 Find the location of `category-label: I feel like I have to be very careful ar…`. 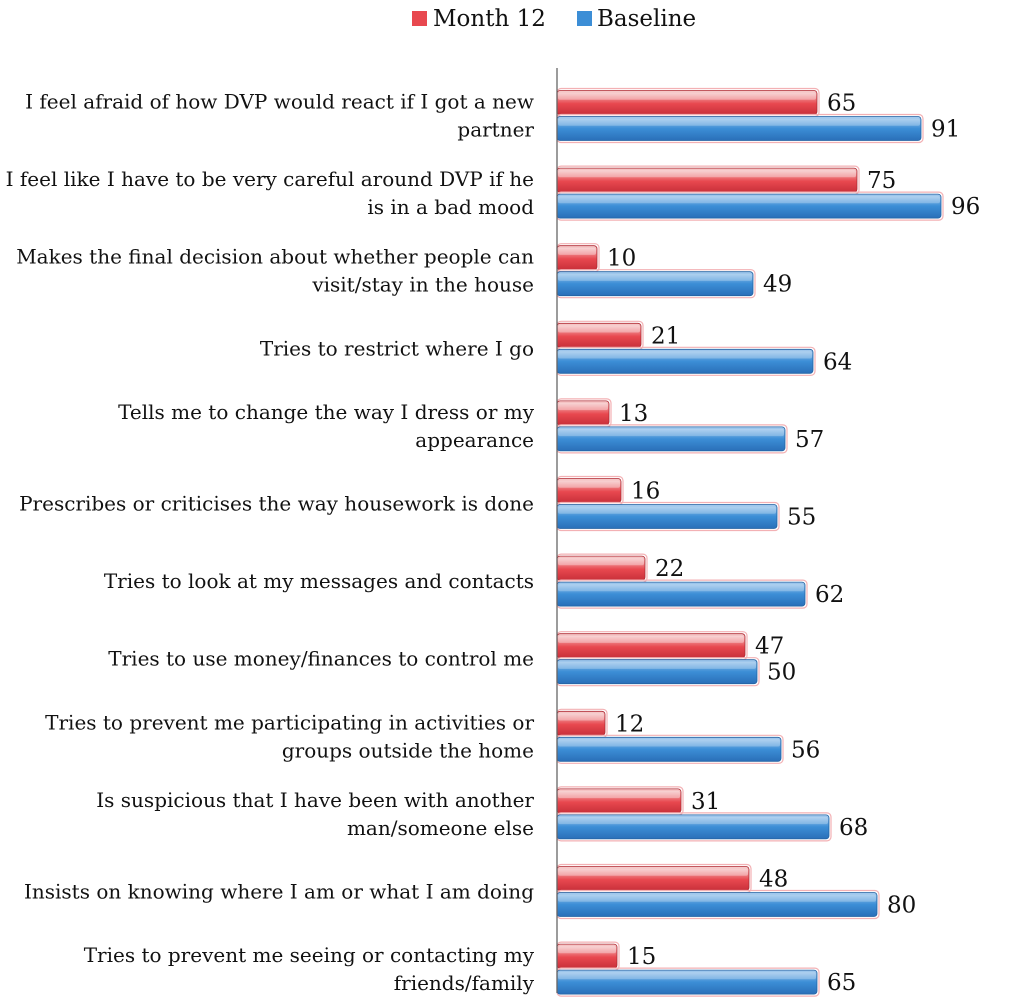

category-label: I feel like I have to be very careful ar… is located at coordinates (270, 193).